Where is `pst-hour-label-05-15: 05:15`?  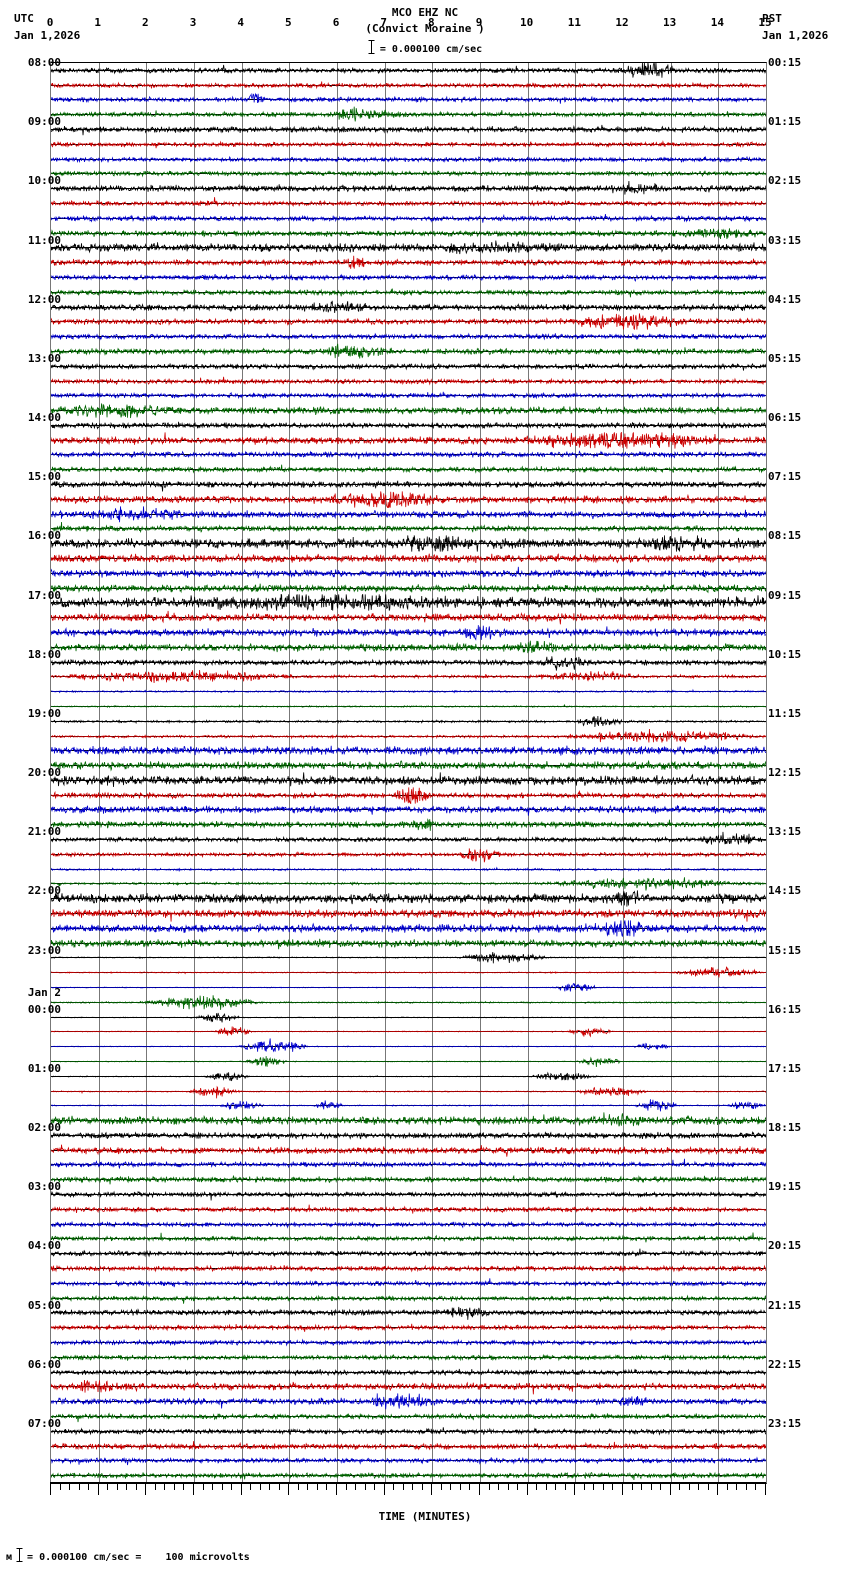
pst-hour-label-05-15: 05:15 is located at coordinates (785, 358).